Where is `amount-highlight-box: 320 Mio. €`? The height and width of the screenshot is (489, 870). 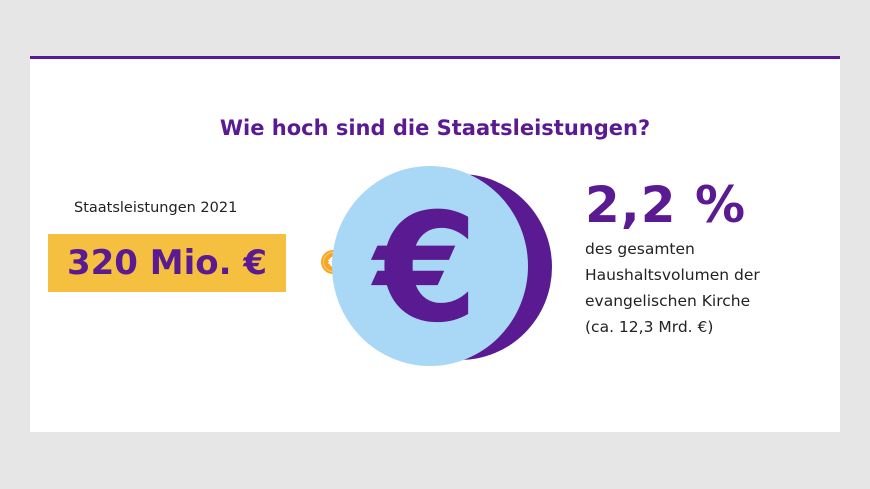
amount-highlight-box: 320 Mio. € is located at coordinates (167, 263).